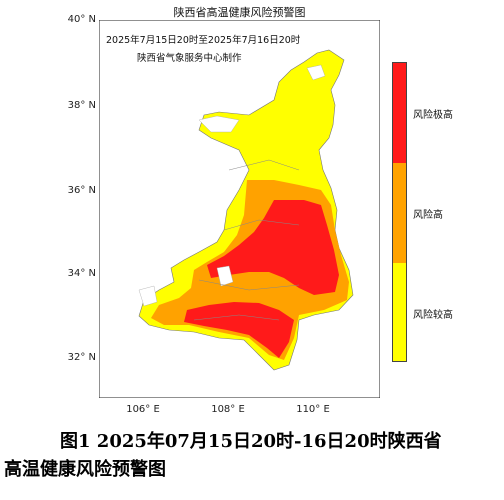 The height and width of the screenshot is (500, 504). What do you see at coordinates (81, 357) in the screenshot?
I see `lat-label-32: 32° N` at bounding box center [81, 357].